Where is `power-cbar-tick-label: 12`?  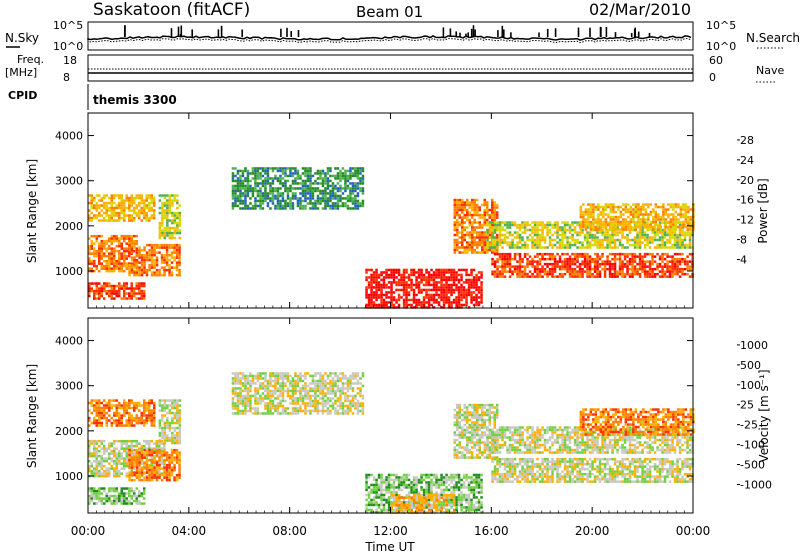 power-cbar-tick-label: 12 is located at coordinates (747, 220).